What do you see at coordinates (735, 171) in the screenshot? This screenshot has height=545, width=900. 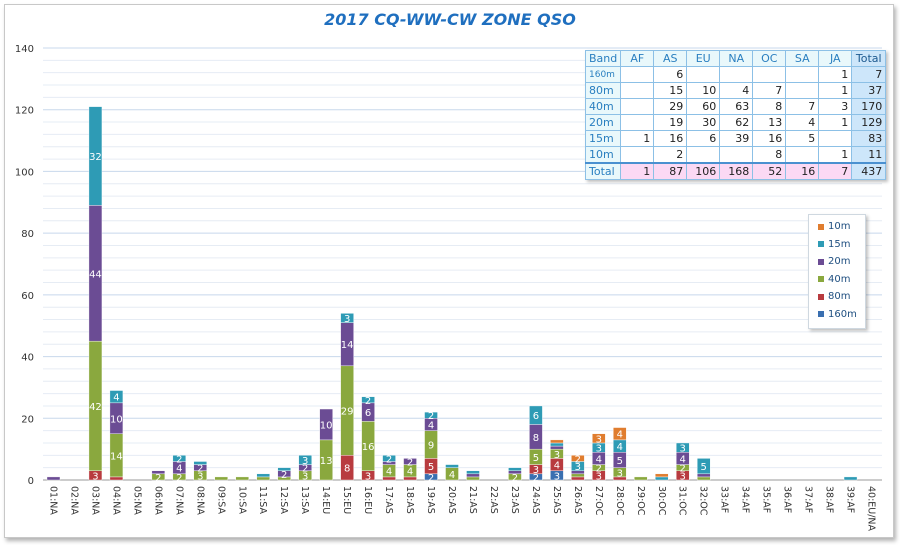 I see `table-row: Total 1 87 106 168 52 16 7 437` at bounding box center [735, 171].